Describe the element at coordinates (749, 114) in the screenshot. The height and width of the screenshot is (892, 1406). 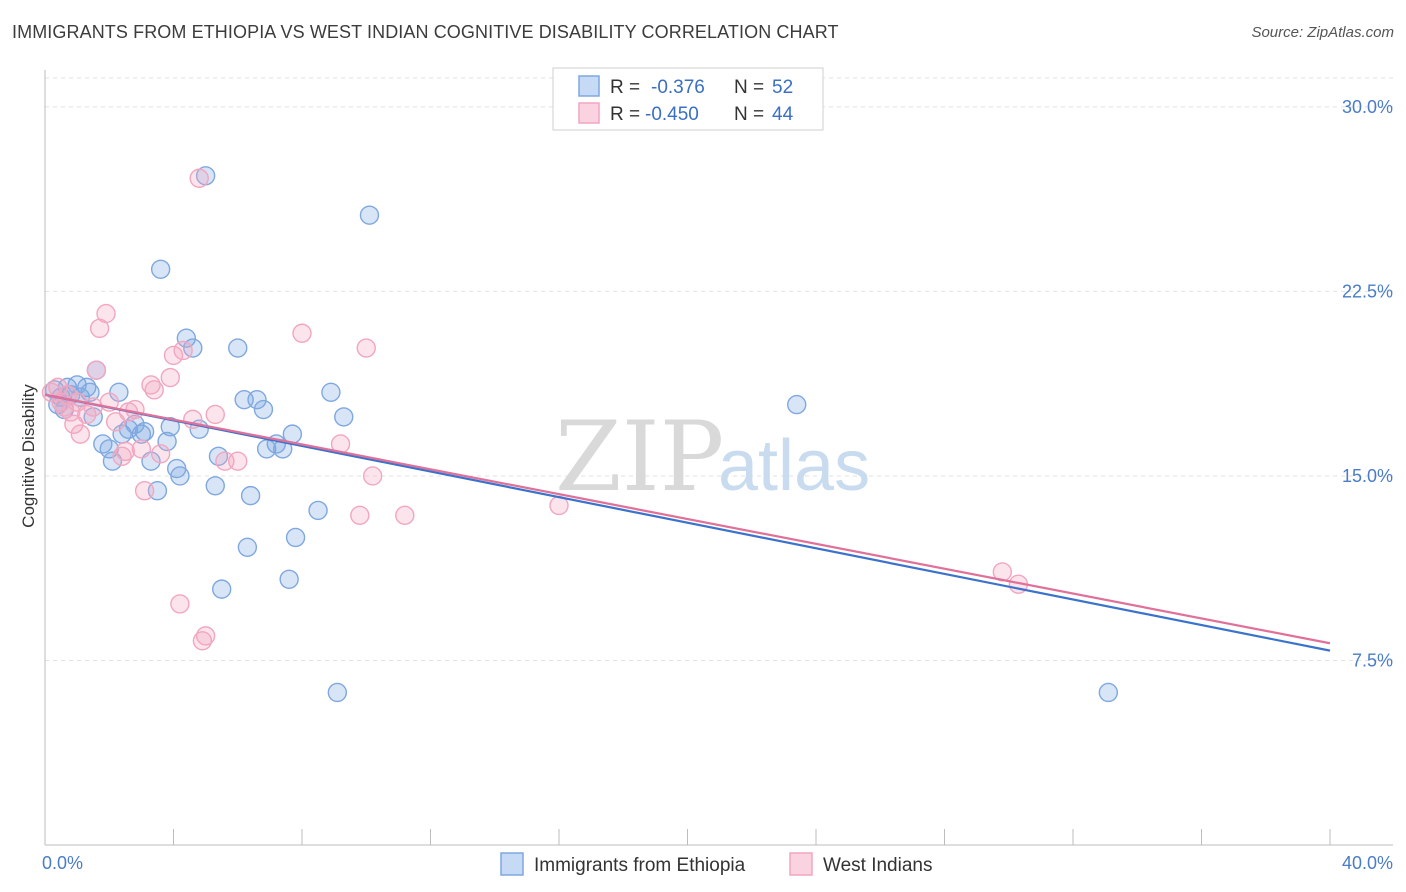
I see `legend-n-label-2: N =` at that location.